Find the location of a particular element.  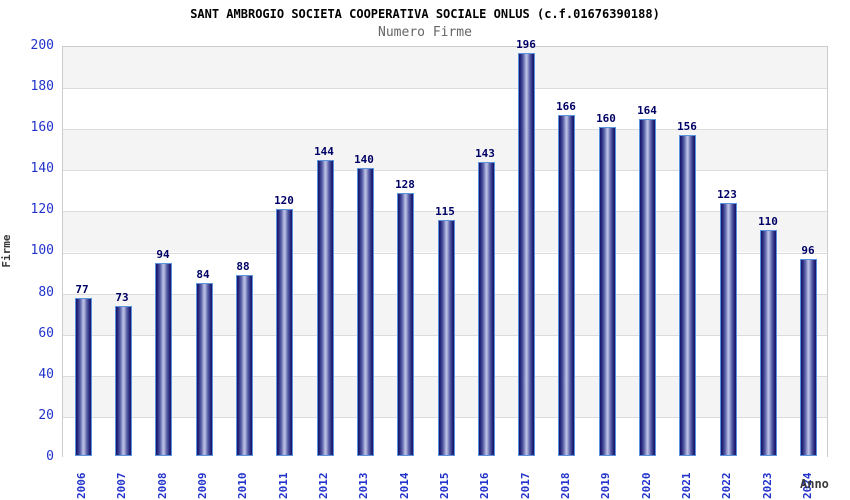

bar-value-label: 196 is located at coordinates (526, 44).